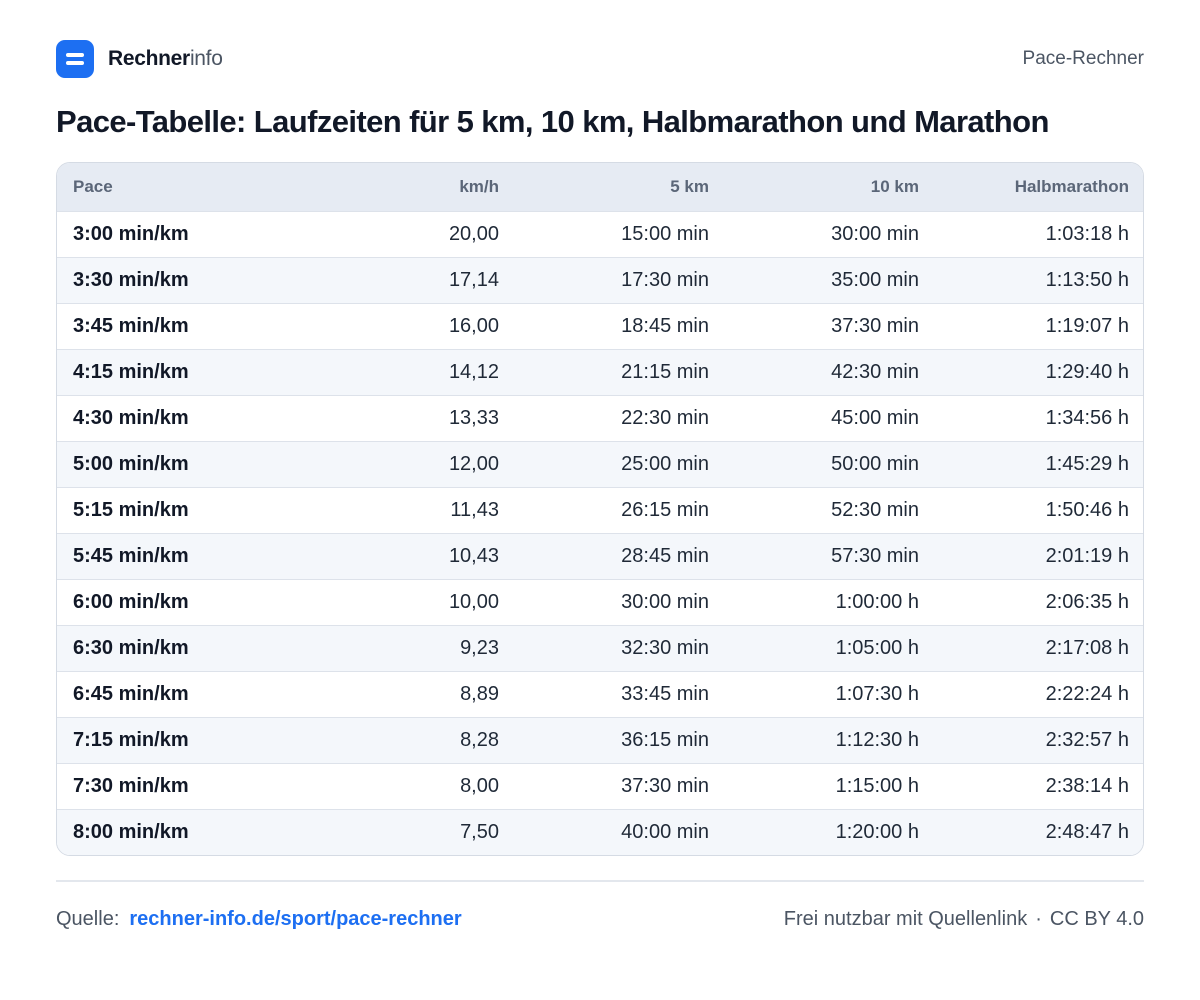 The image size is (1200, 1000). I want to click on cell-kmh: 16,00, so click(473, 325).